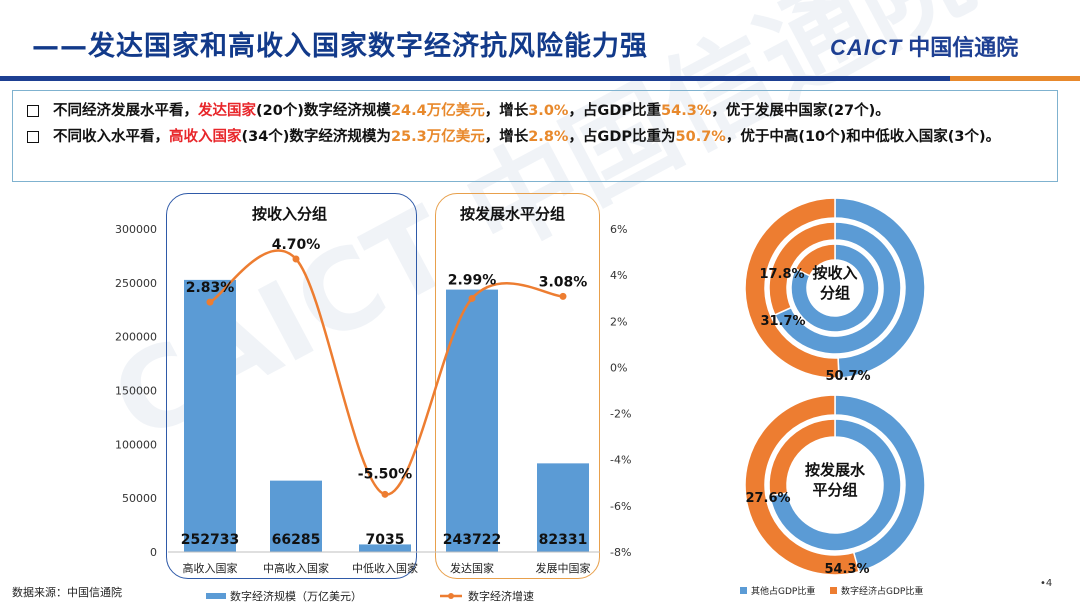  What do you see at coordinates (125, 111) in the screenshot?
I see `text: 不同经济发展水平看，` at bounding box center [125, 111].